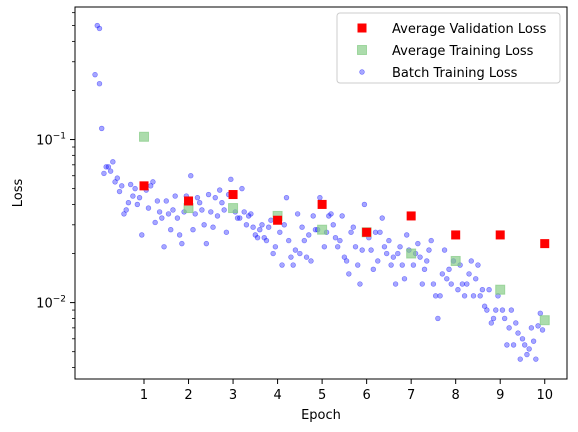 The height and width of the screenshot is (432, 578). What do you see at coordinates (322, 395) in the screenshot?
I see `x-tick-label: 5` at bounding box center [322, 395].